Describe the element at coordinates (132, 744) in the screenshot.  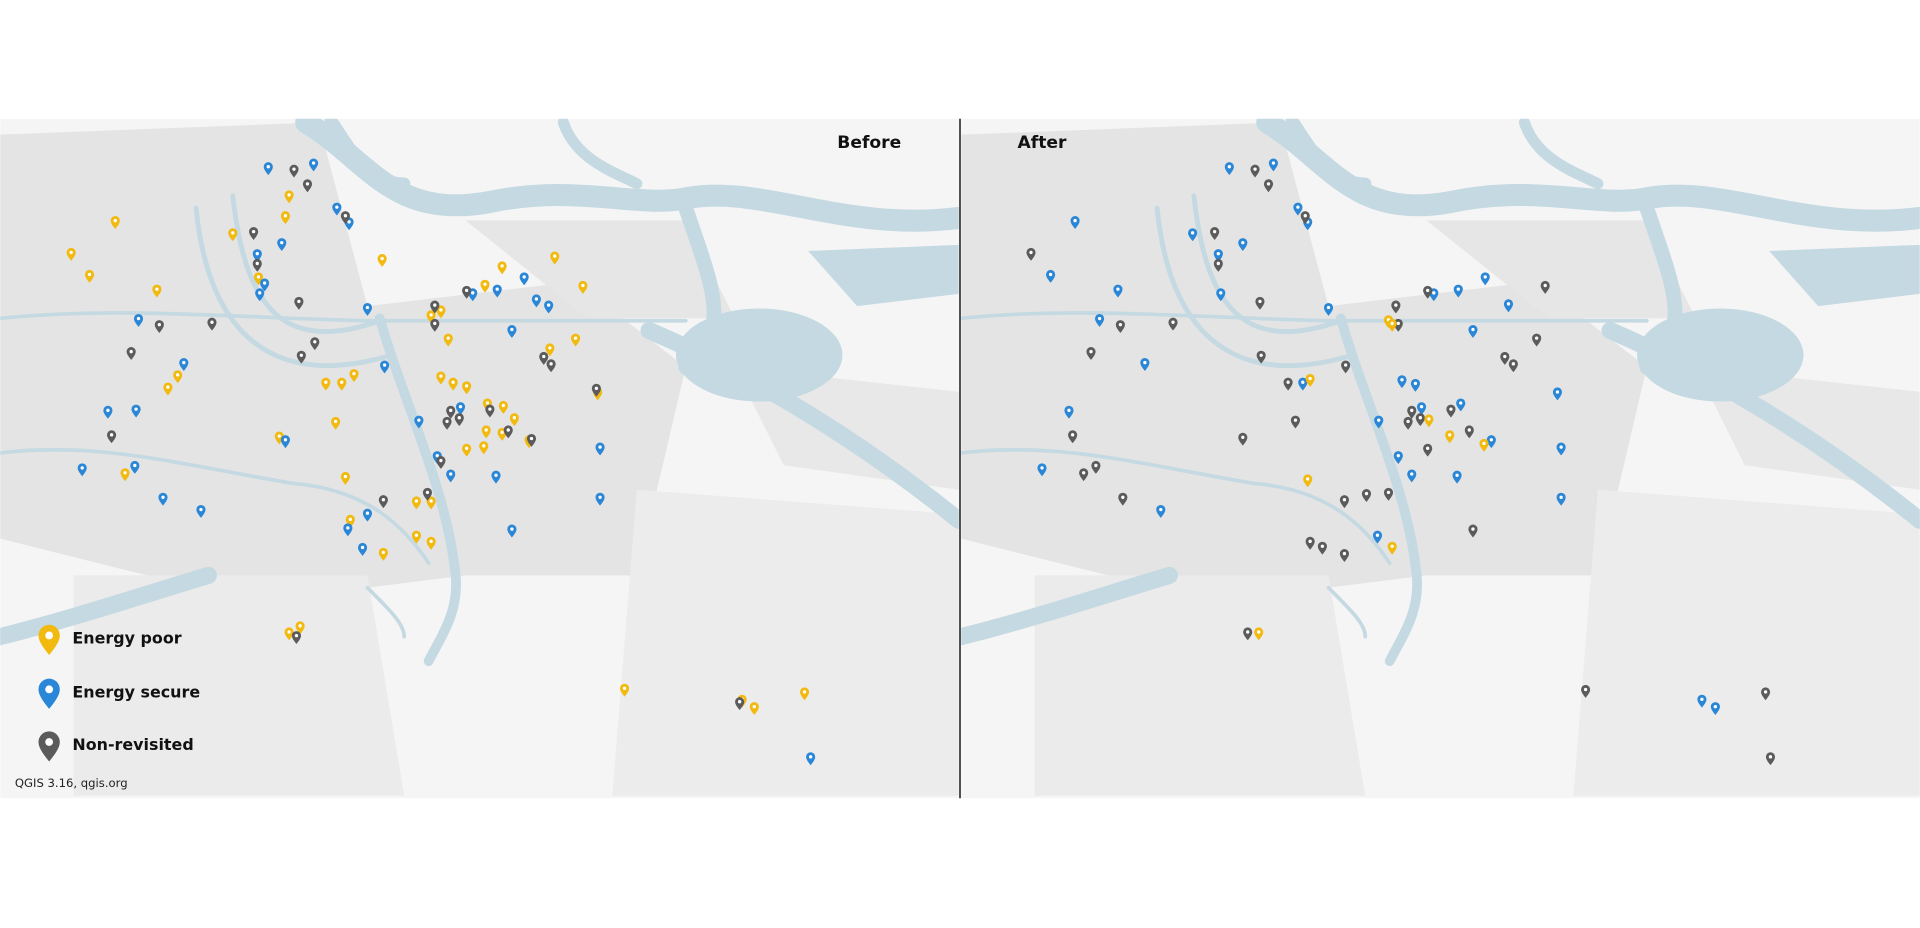
I see `legend-label: Non-revisited` at that location.